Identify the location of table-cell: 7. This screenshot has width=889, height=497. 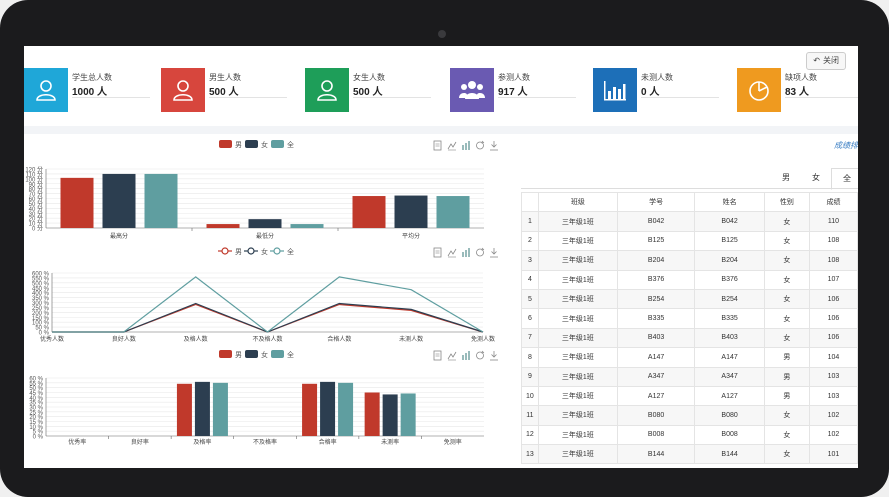
(530, 338).